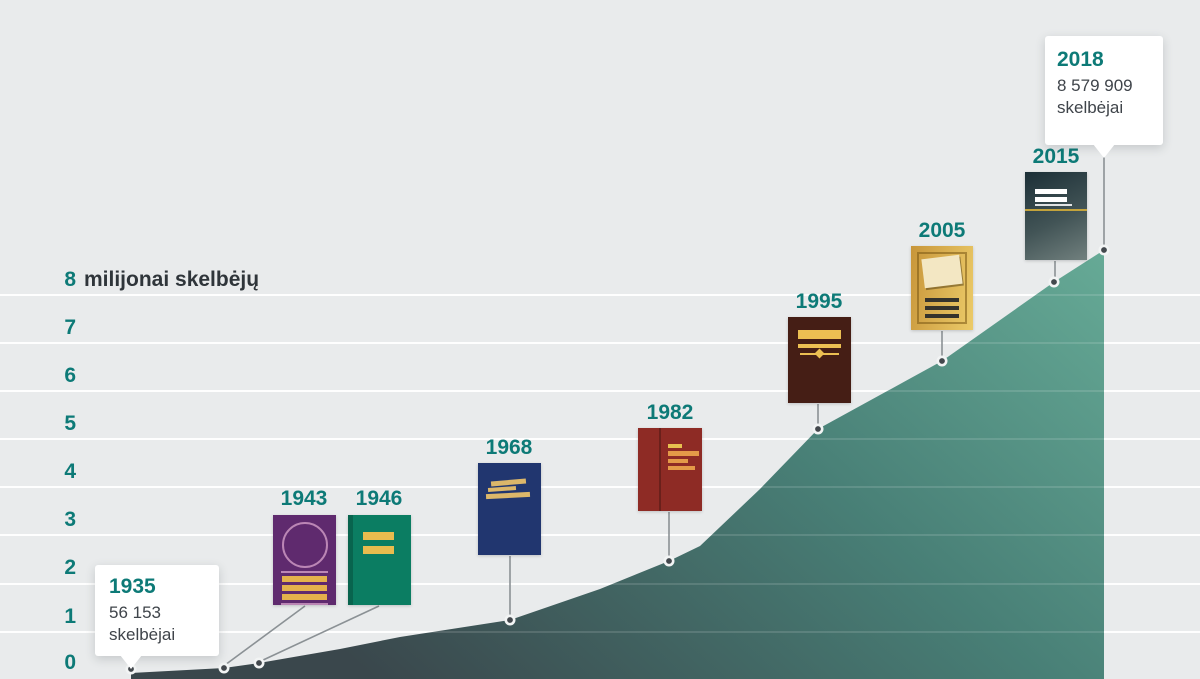 This screenshot has width=1200, height=679. What do you see at coordinates (509, 447) in the screenshot?
I see `year-label-1968: 1968` at bounding box center [509, 447].